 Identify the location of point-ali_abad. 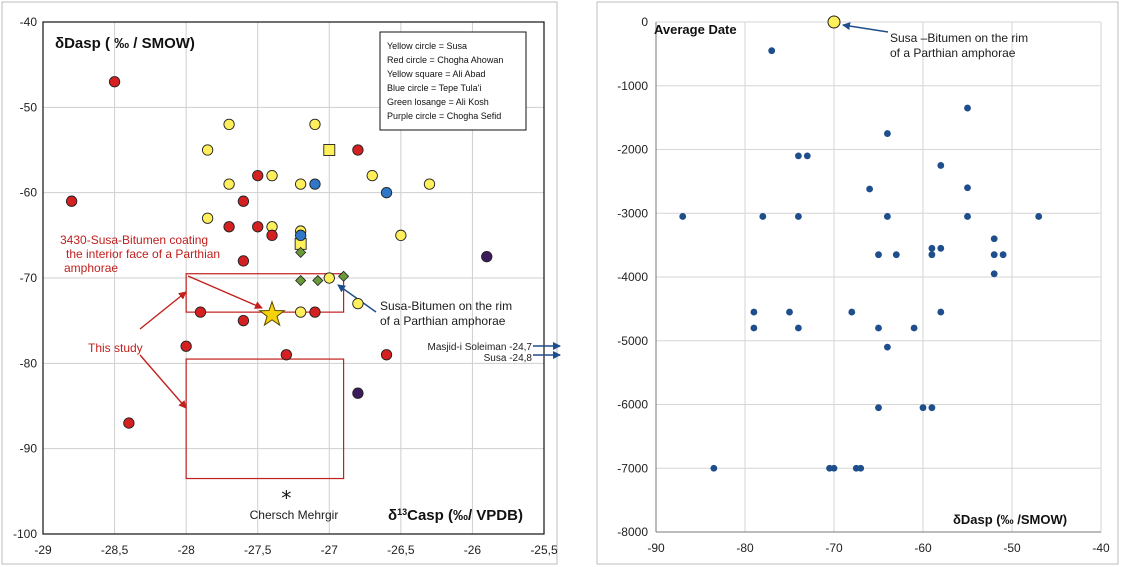
(329, 150).